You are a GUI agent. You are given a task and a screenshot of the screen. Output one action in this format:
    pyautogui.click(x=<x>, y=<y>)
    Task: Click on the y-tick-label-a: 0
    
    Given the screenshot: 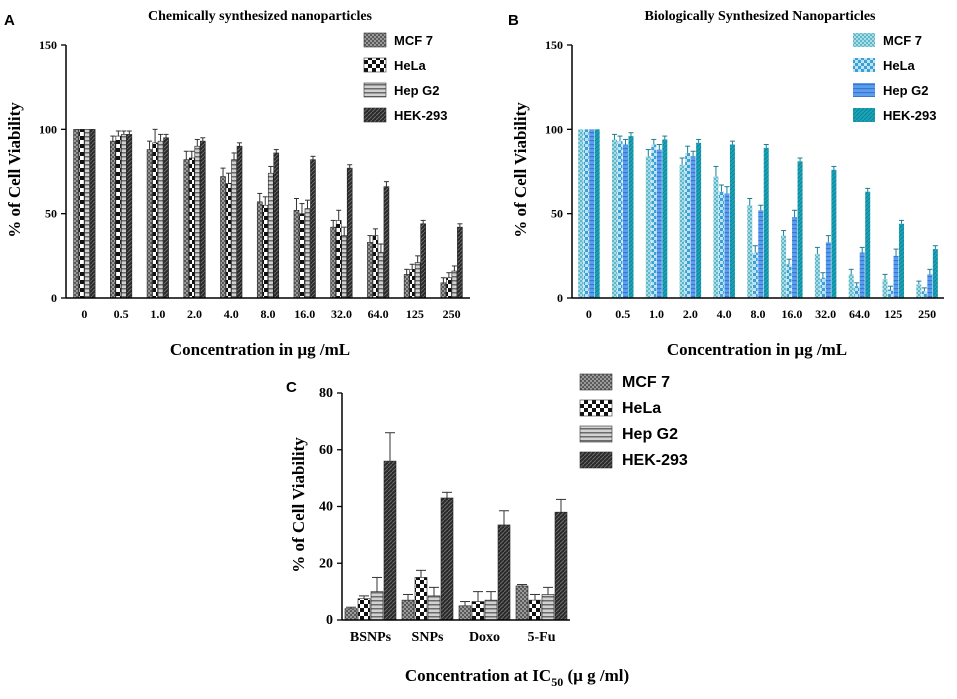 What is the action you would take?
    pyautogui.click(x=54, y=298)
    